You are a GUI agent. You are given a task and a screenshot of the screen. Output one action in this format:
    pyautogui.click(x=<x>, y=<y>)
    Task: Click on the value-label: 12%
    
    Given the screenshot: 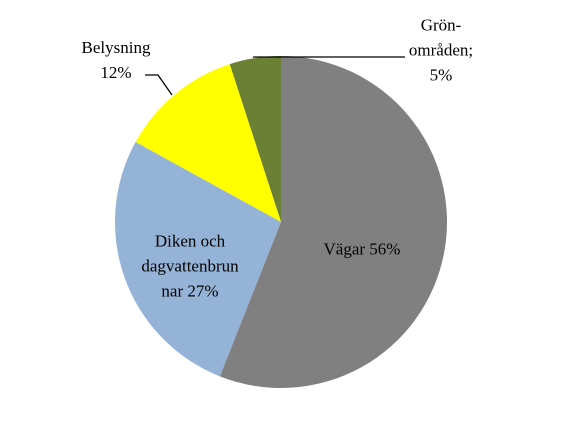 What is the action you would take?
    pyautogui.click(x=116, y=72)
    